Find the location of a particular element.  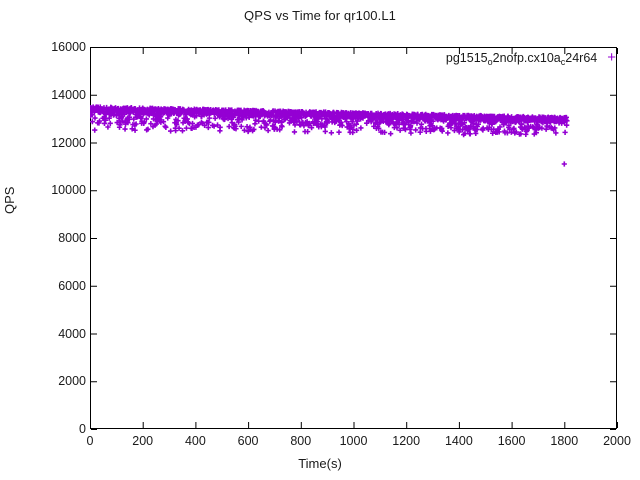

x-tick-label: 1600 is located at coordinates (511, 441).